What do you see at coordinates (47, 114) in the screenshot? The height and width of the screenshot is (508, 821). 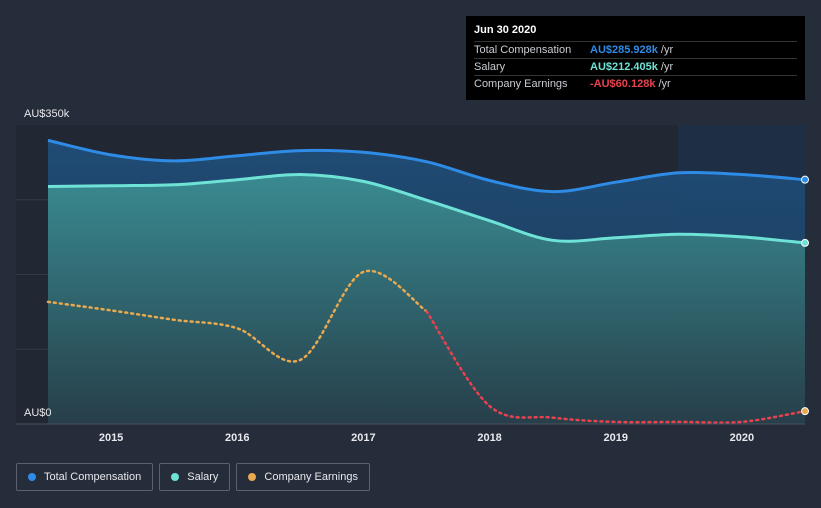 I see `y-axis-top-label: AU$350k` at bounding box center [47, 114].